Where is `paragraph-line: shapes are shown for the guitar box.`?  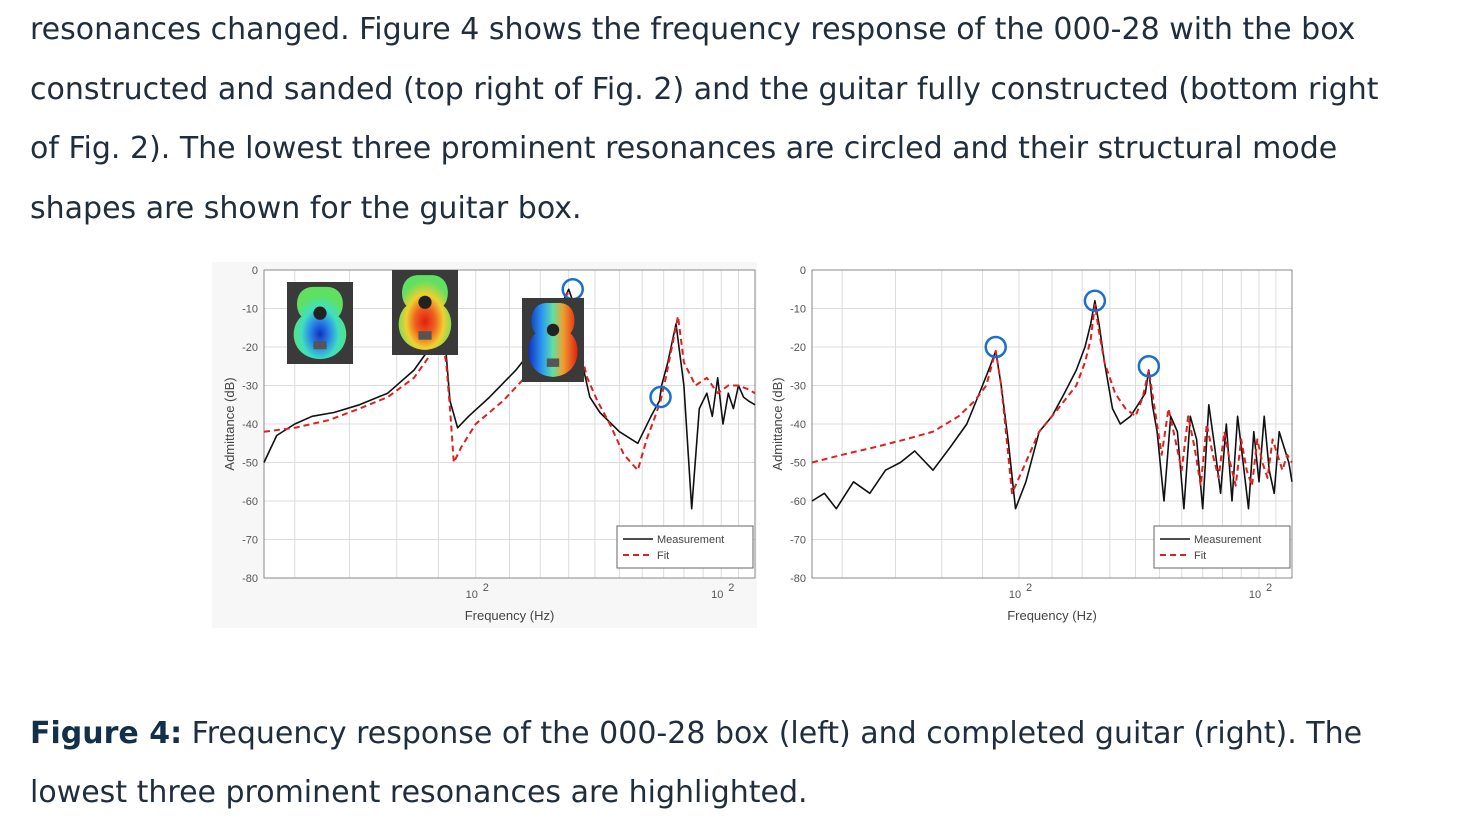 paragraph-line: shapes are shown for the guitar box. is located at coordinates (306, 208).